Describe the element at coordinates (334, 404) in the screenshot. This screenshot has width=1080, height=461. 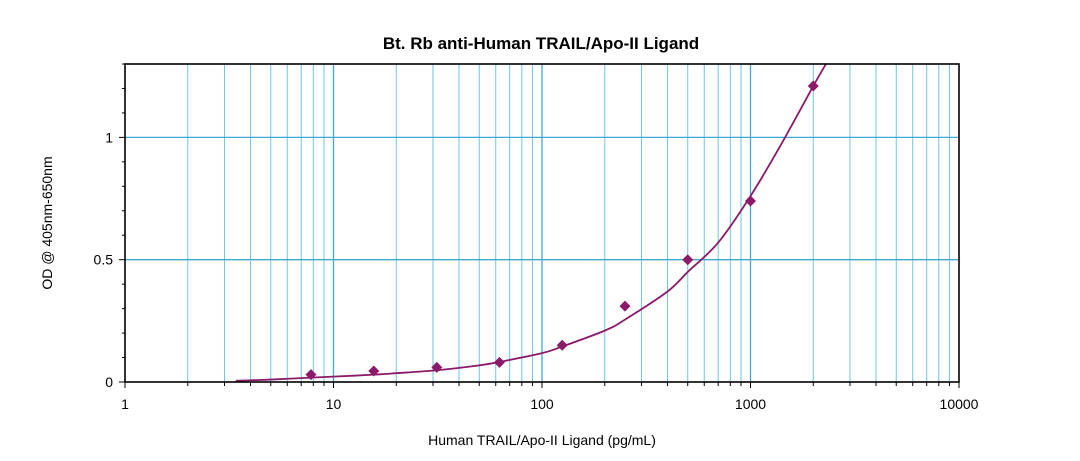
I see `x-tick-label: 10` at that location.